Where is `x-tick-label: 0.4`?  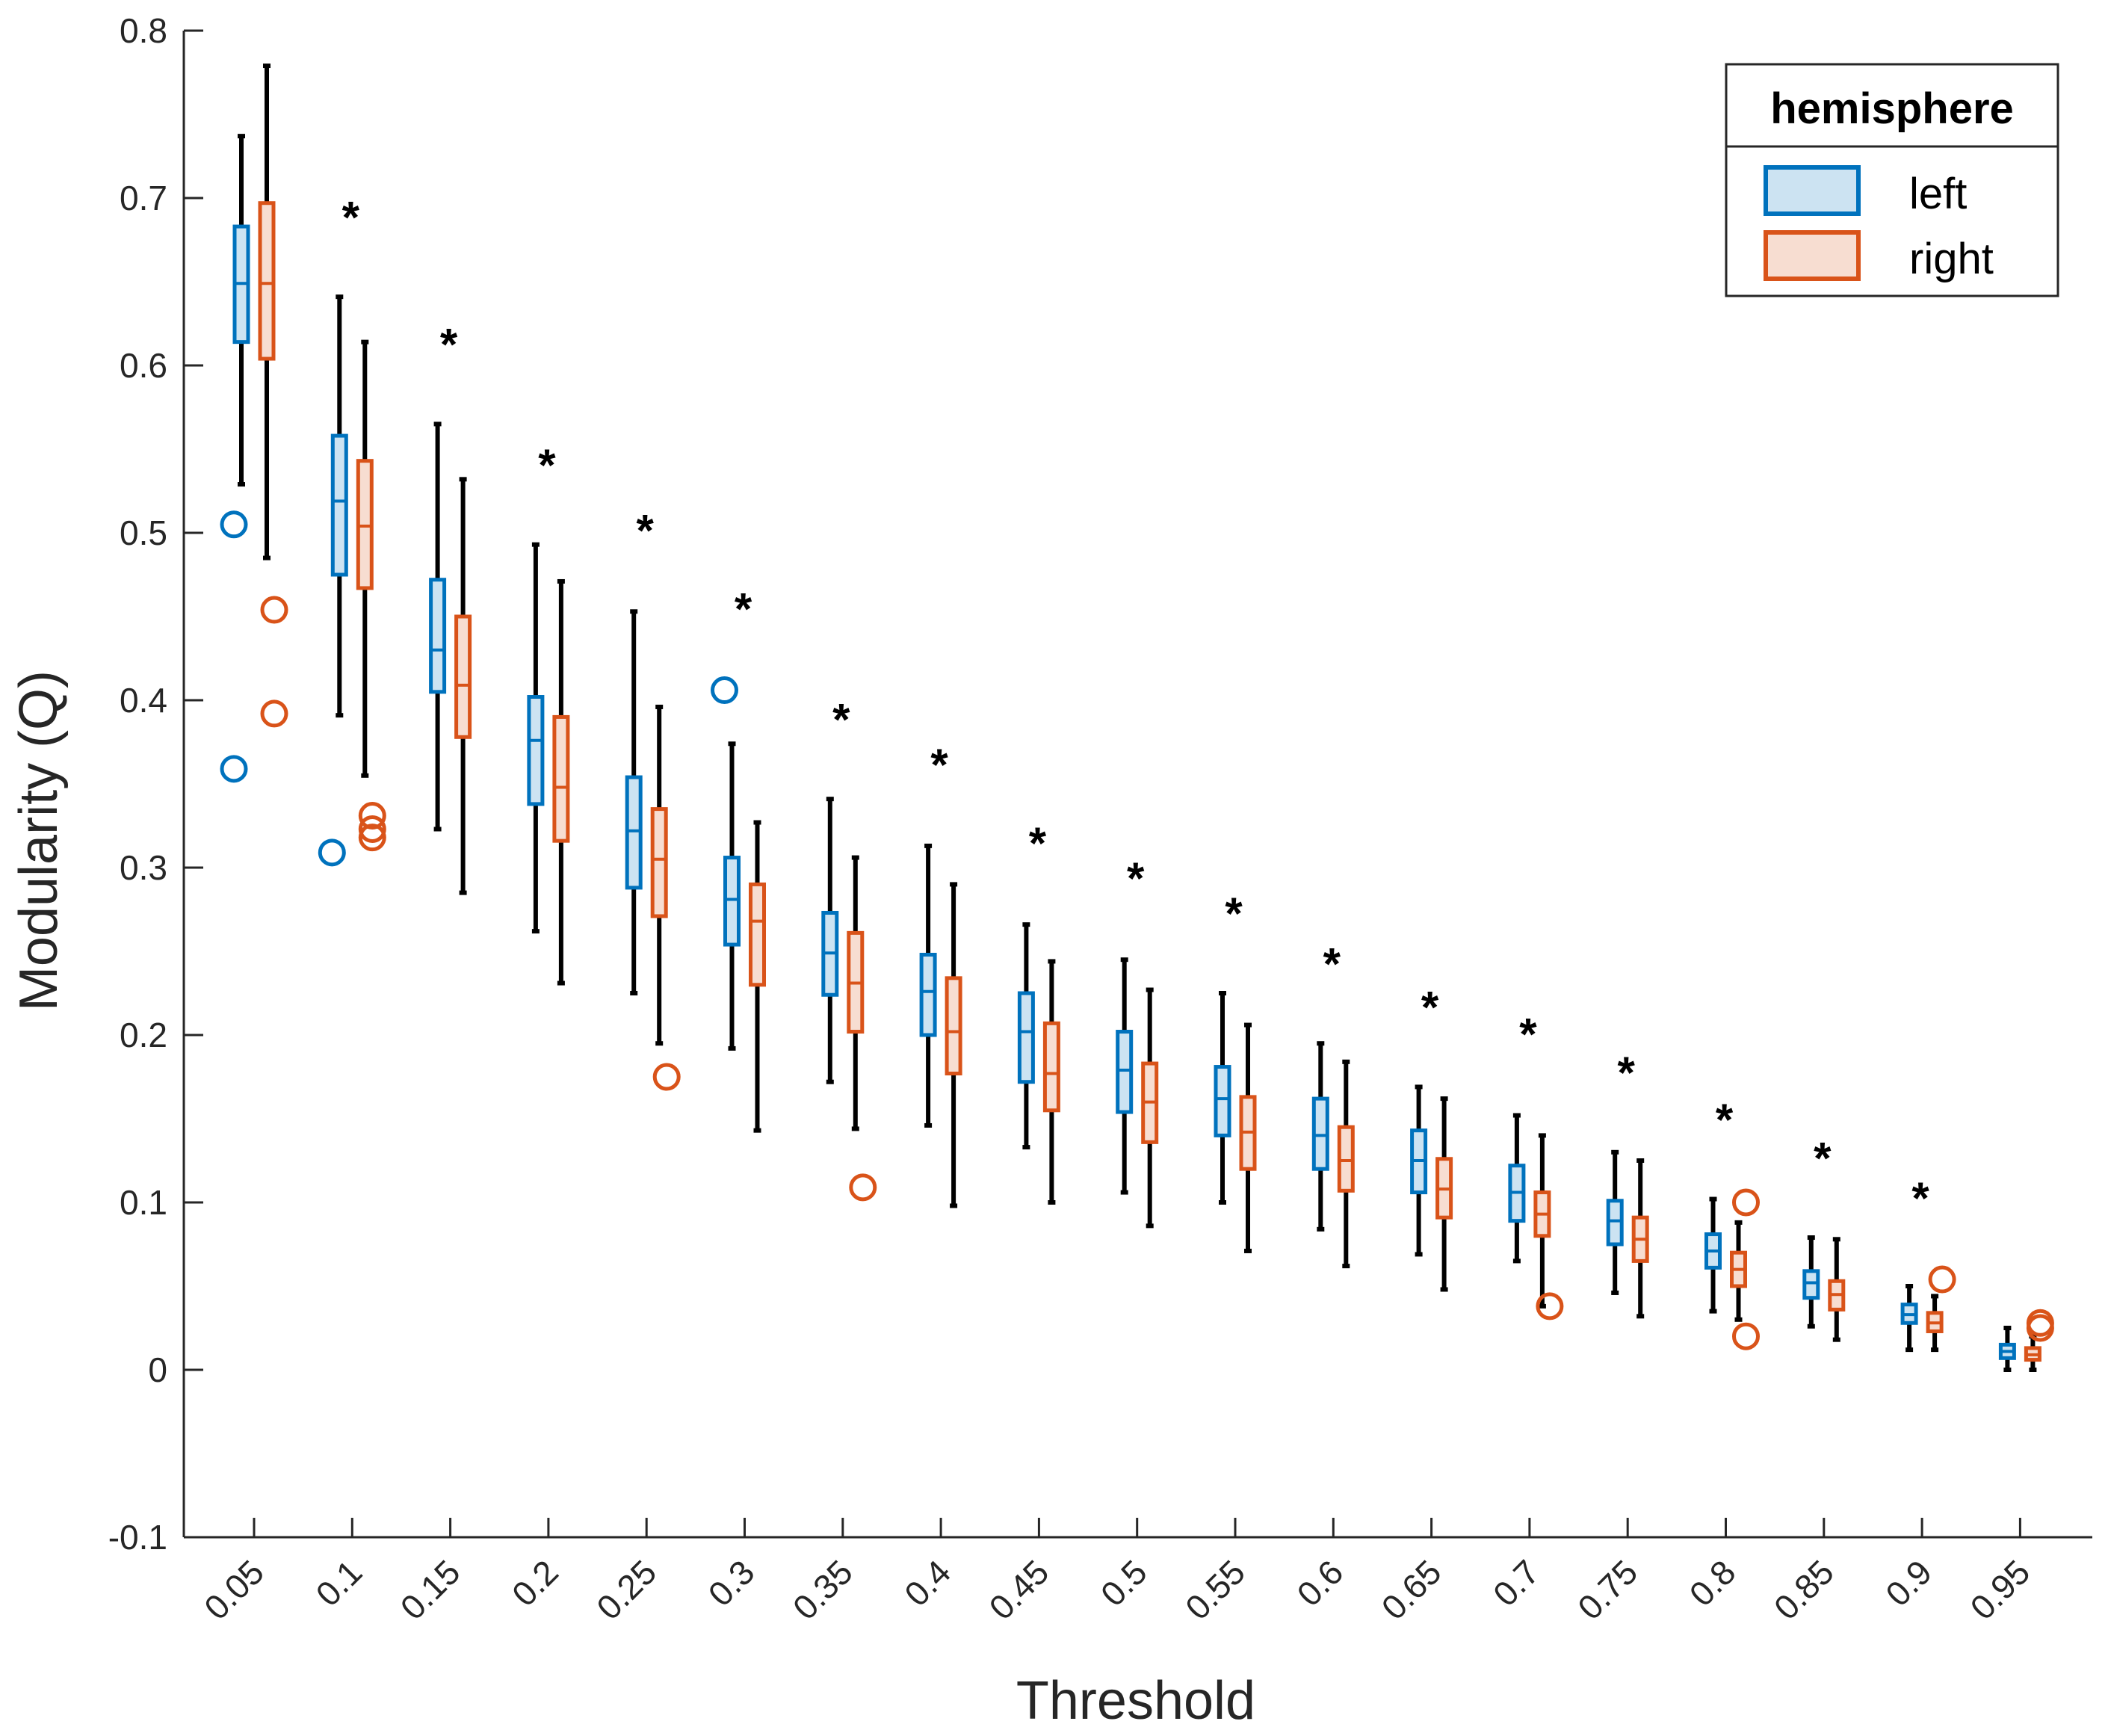
x-tick-label: 0.4 is located at coordinates (927, 1582).